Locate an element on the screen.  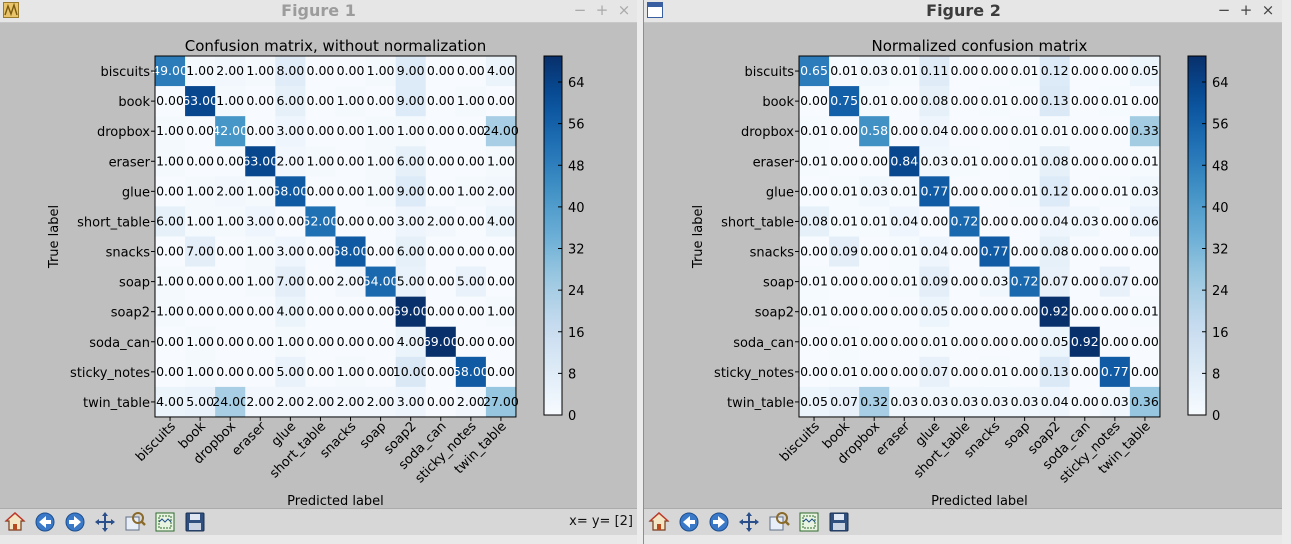
cell-label: 0.03 is located at coordinates (995, 281).